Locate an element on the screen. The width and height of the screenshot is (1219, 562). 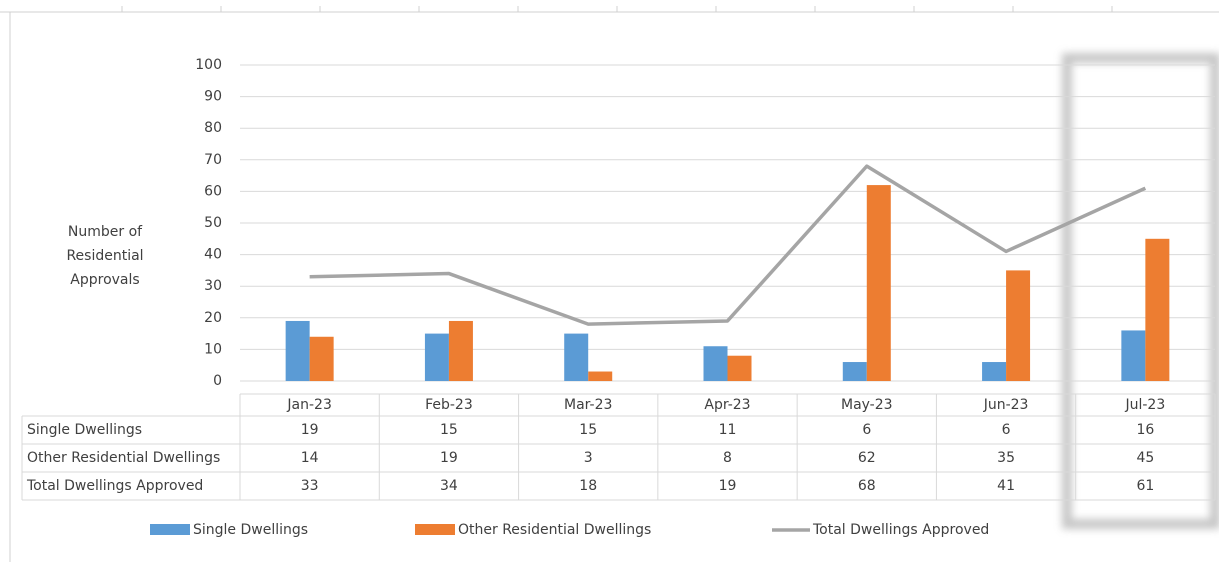
table-cell: 14 is located at coordinates (310, 458).